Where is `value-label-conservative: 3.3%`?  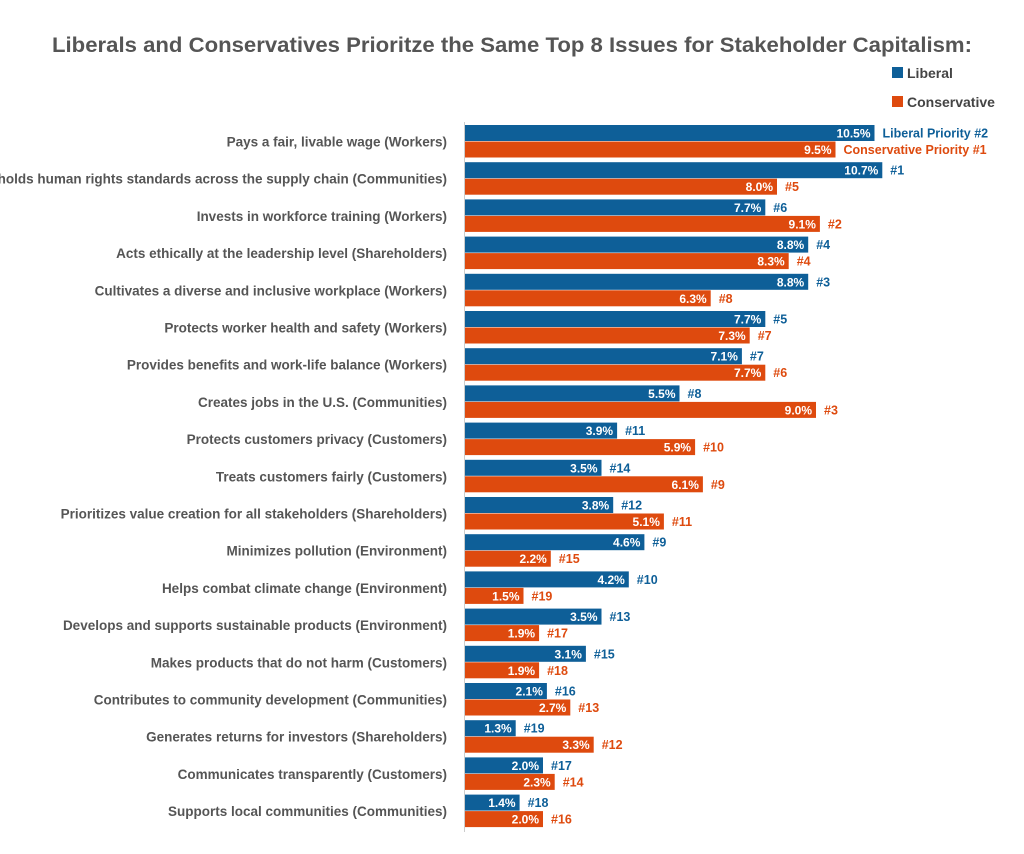 value-label-conservative: 3.3% is located at coordinates (576, 745).